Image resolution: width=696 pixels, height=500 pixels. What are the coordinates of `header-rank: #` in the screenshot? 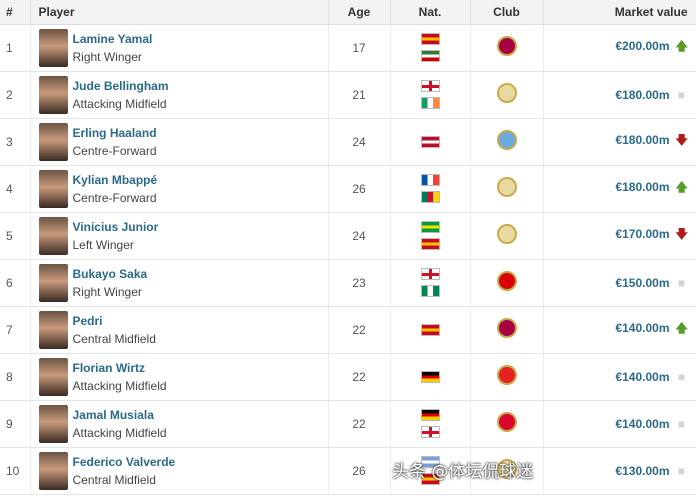 It's located at (15, 12).